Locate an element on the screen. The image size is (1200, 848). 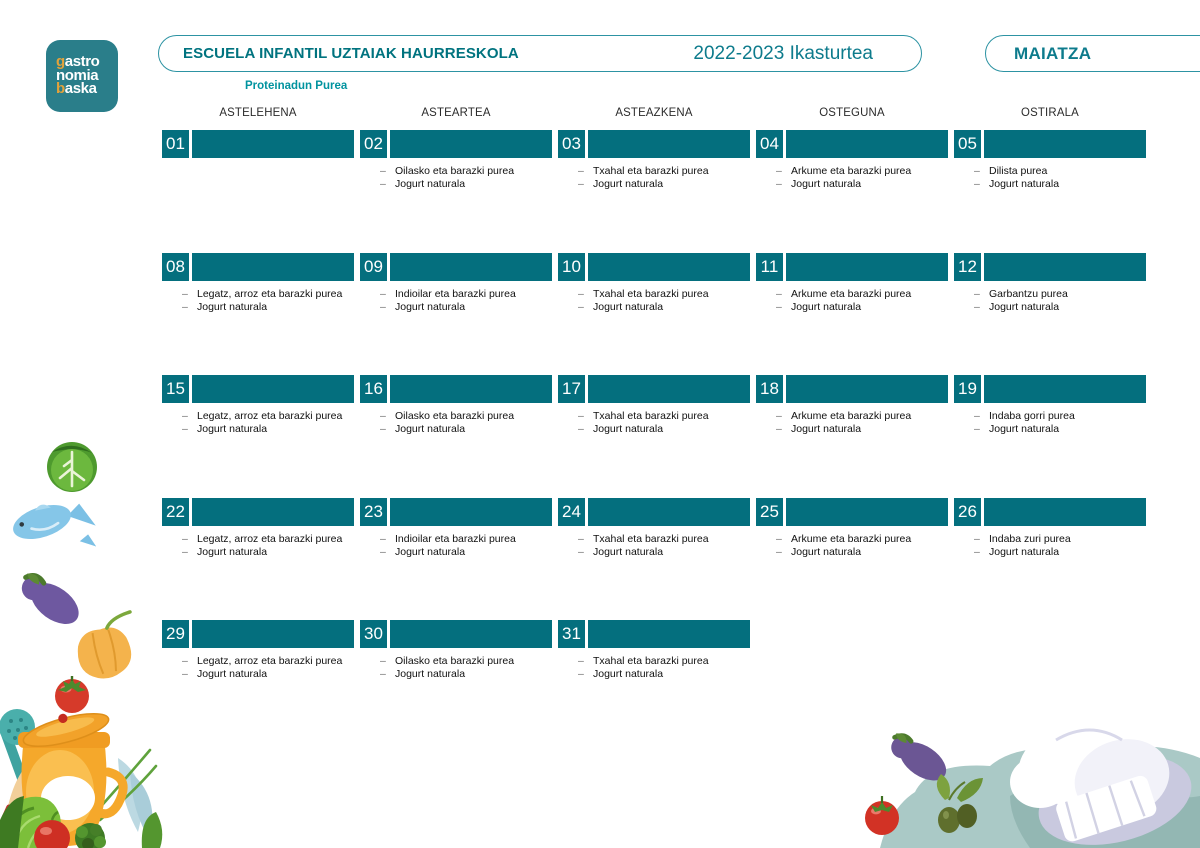
background-blob is located at coordinates (1040, 797).